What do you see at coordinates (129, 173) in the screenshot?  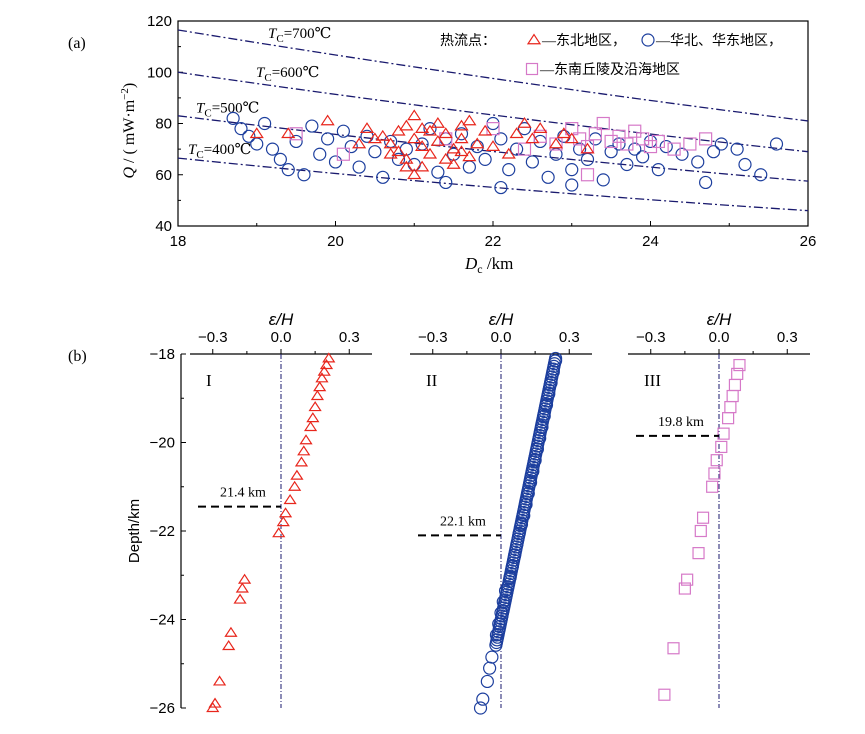 I see `y-axis-label-main: Q` at bounding box center [129, 173].